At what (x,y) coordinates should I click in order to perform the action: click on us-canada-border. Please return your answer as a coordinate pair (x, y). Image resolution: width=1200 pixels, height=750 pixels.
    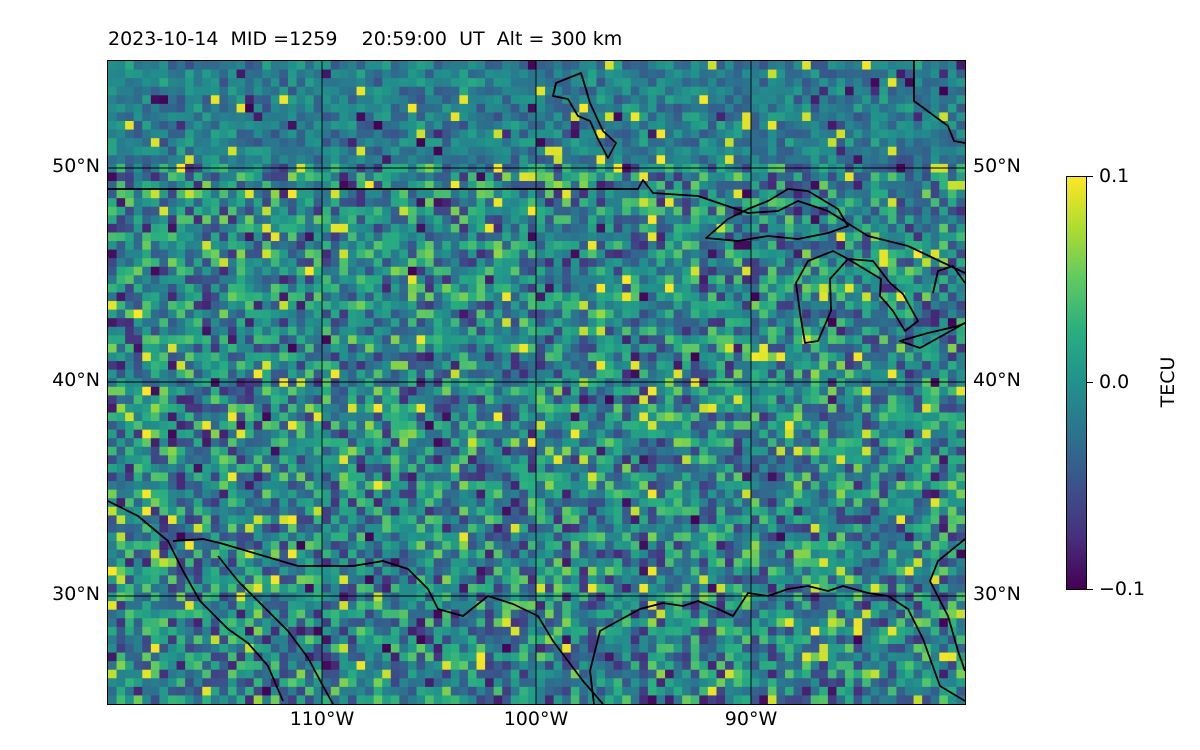
    Looking at the image, I should click on (536, 226).